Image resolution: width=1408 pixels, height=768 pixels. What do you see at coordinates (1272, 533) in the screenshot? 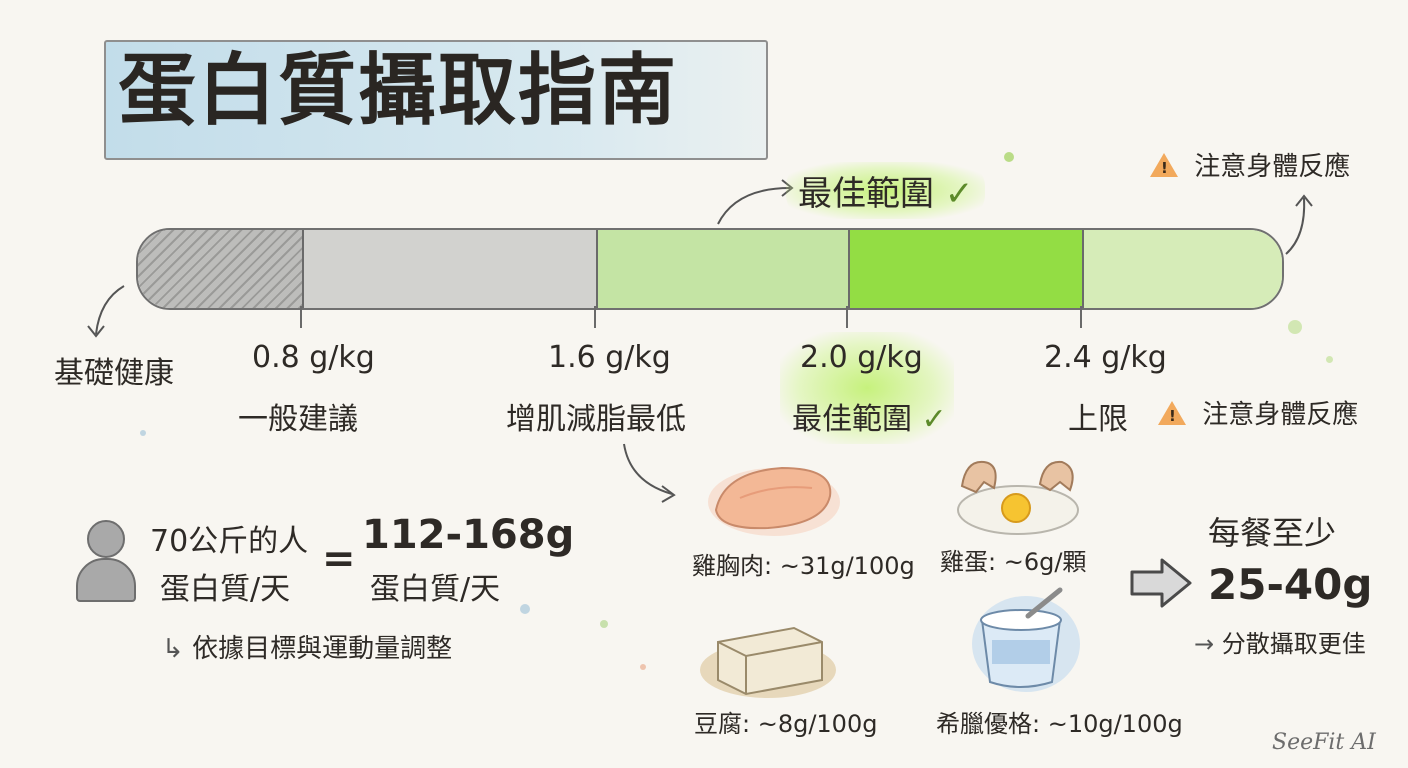
I see `meal-heading: 每餐至少` at bounding box center [1272, 533].